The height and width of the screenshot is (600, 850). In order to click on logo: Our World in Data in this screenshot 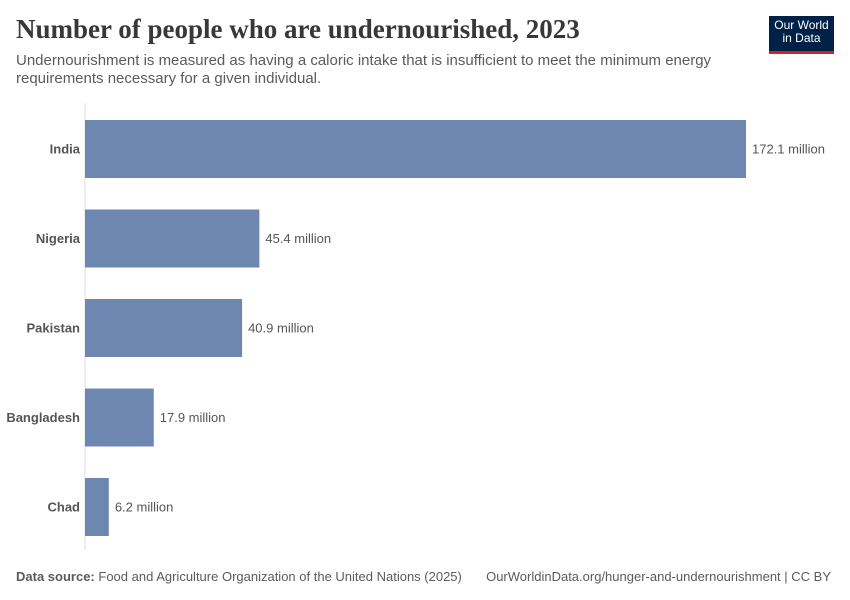, I will do `click(801, 35)`.